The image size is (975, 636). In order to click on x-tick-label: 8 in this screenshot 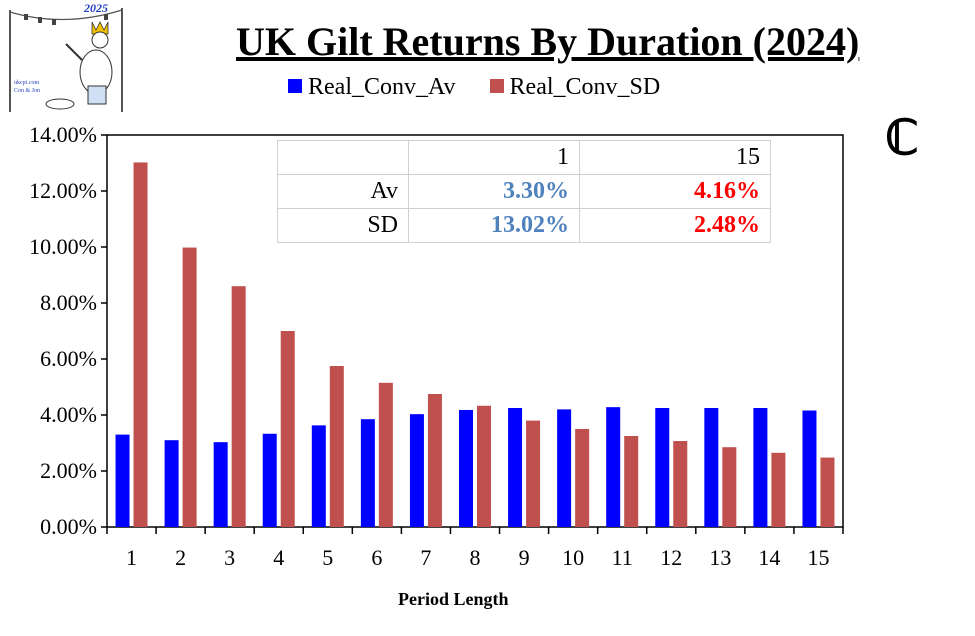, I will do `click(475, 557)`.